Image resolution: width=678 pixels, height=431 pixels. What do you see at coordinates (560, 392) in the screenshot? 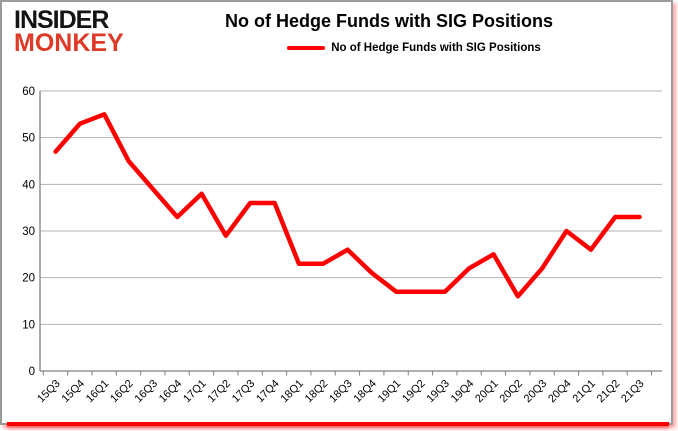
I see `x-axis-label: 20Q4` at bounding box center [560, 392].